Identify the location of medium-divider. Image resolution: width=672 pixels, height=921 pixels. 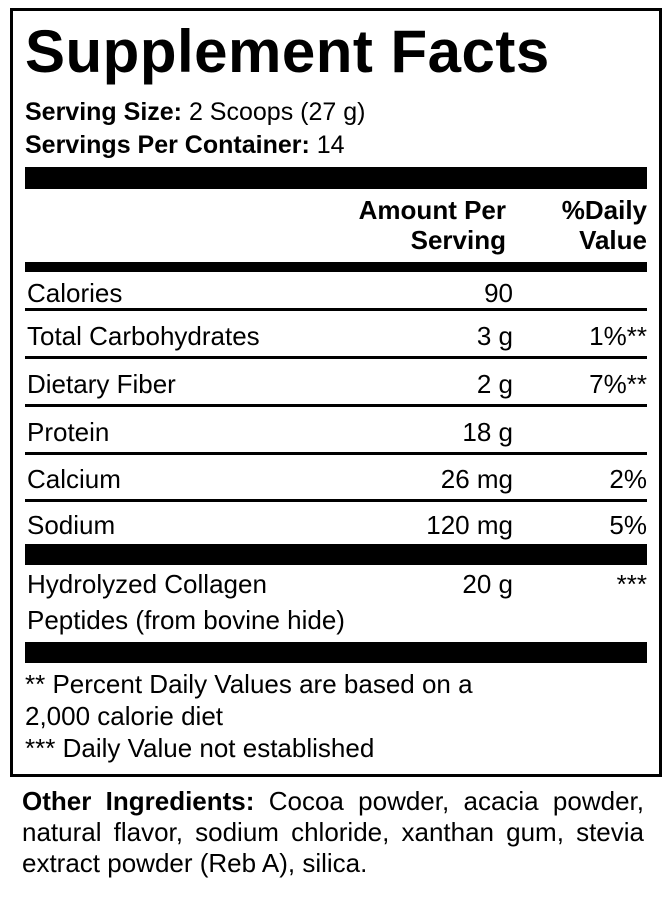
(336, 267).